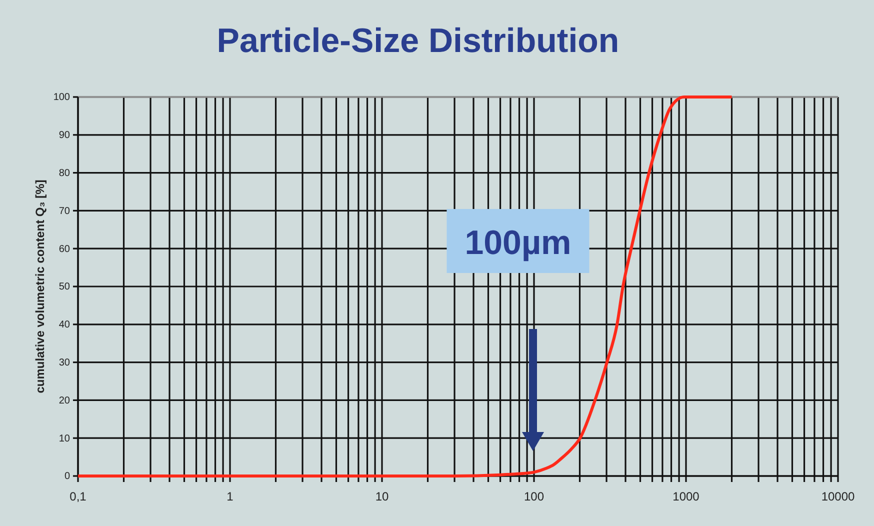 This screenshot has height=526, width=874. I want to click on y-tick-label: 50, so click(64, 287).